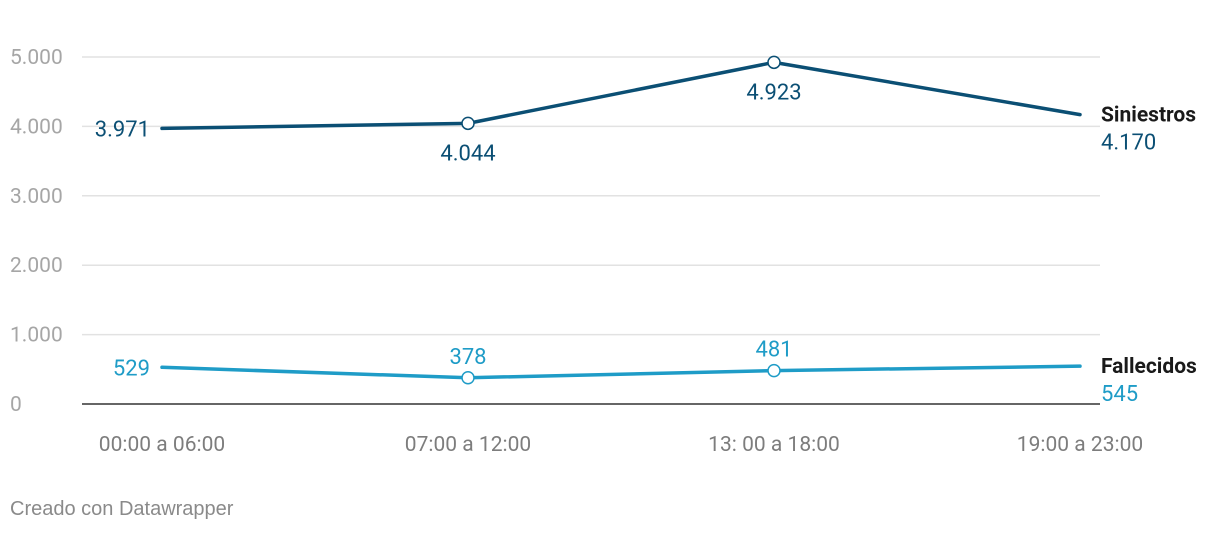  Describe the element at coordinates (1119, 394) in the screenshot. I see `data-label: 545` at that location.